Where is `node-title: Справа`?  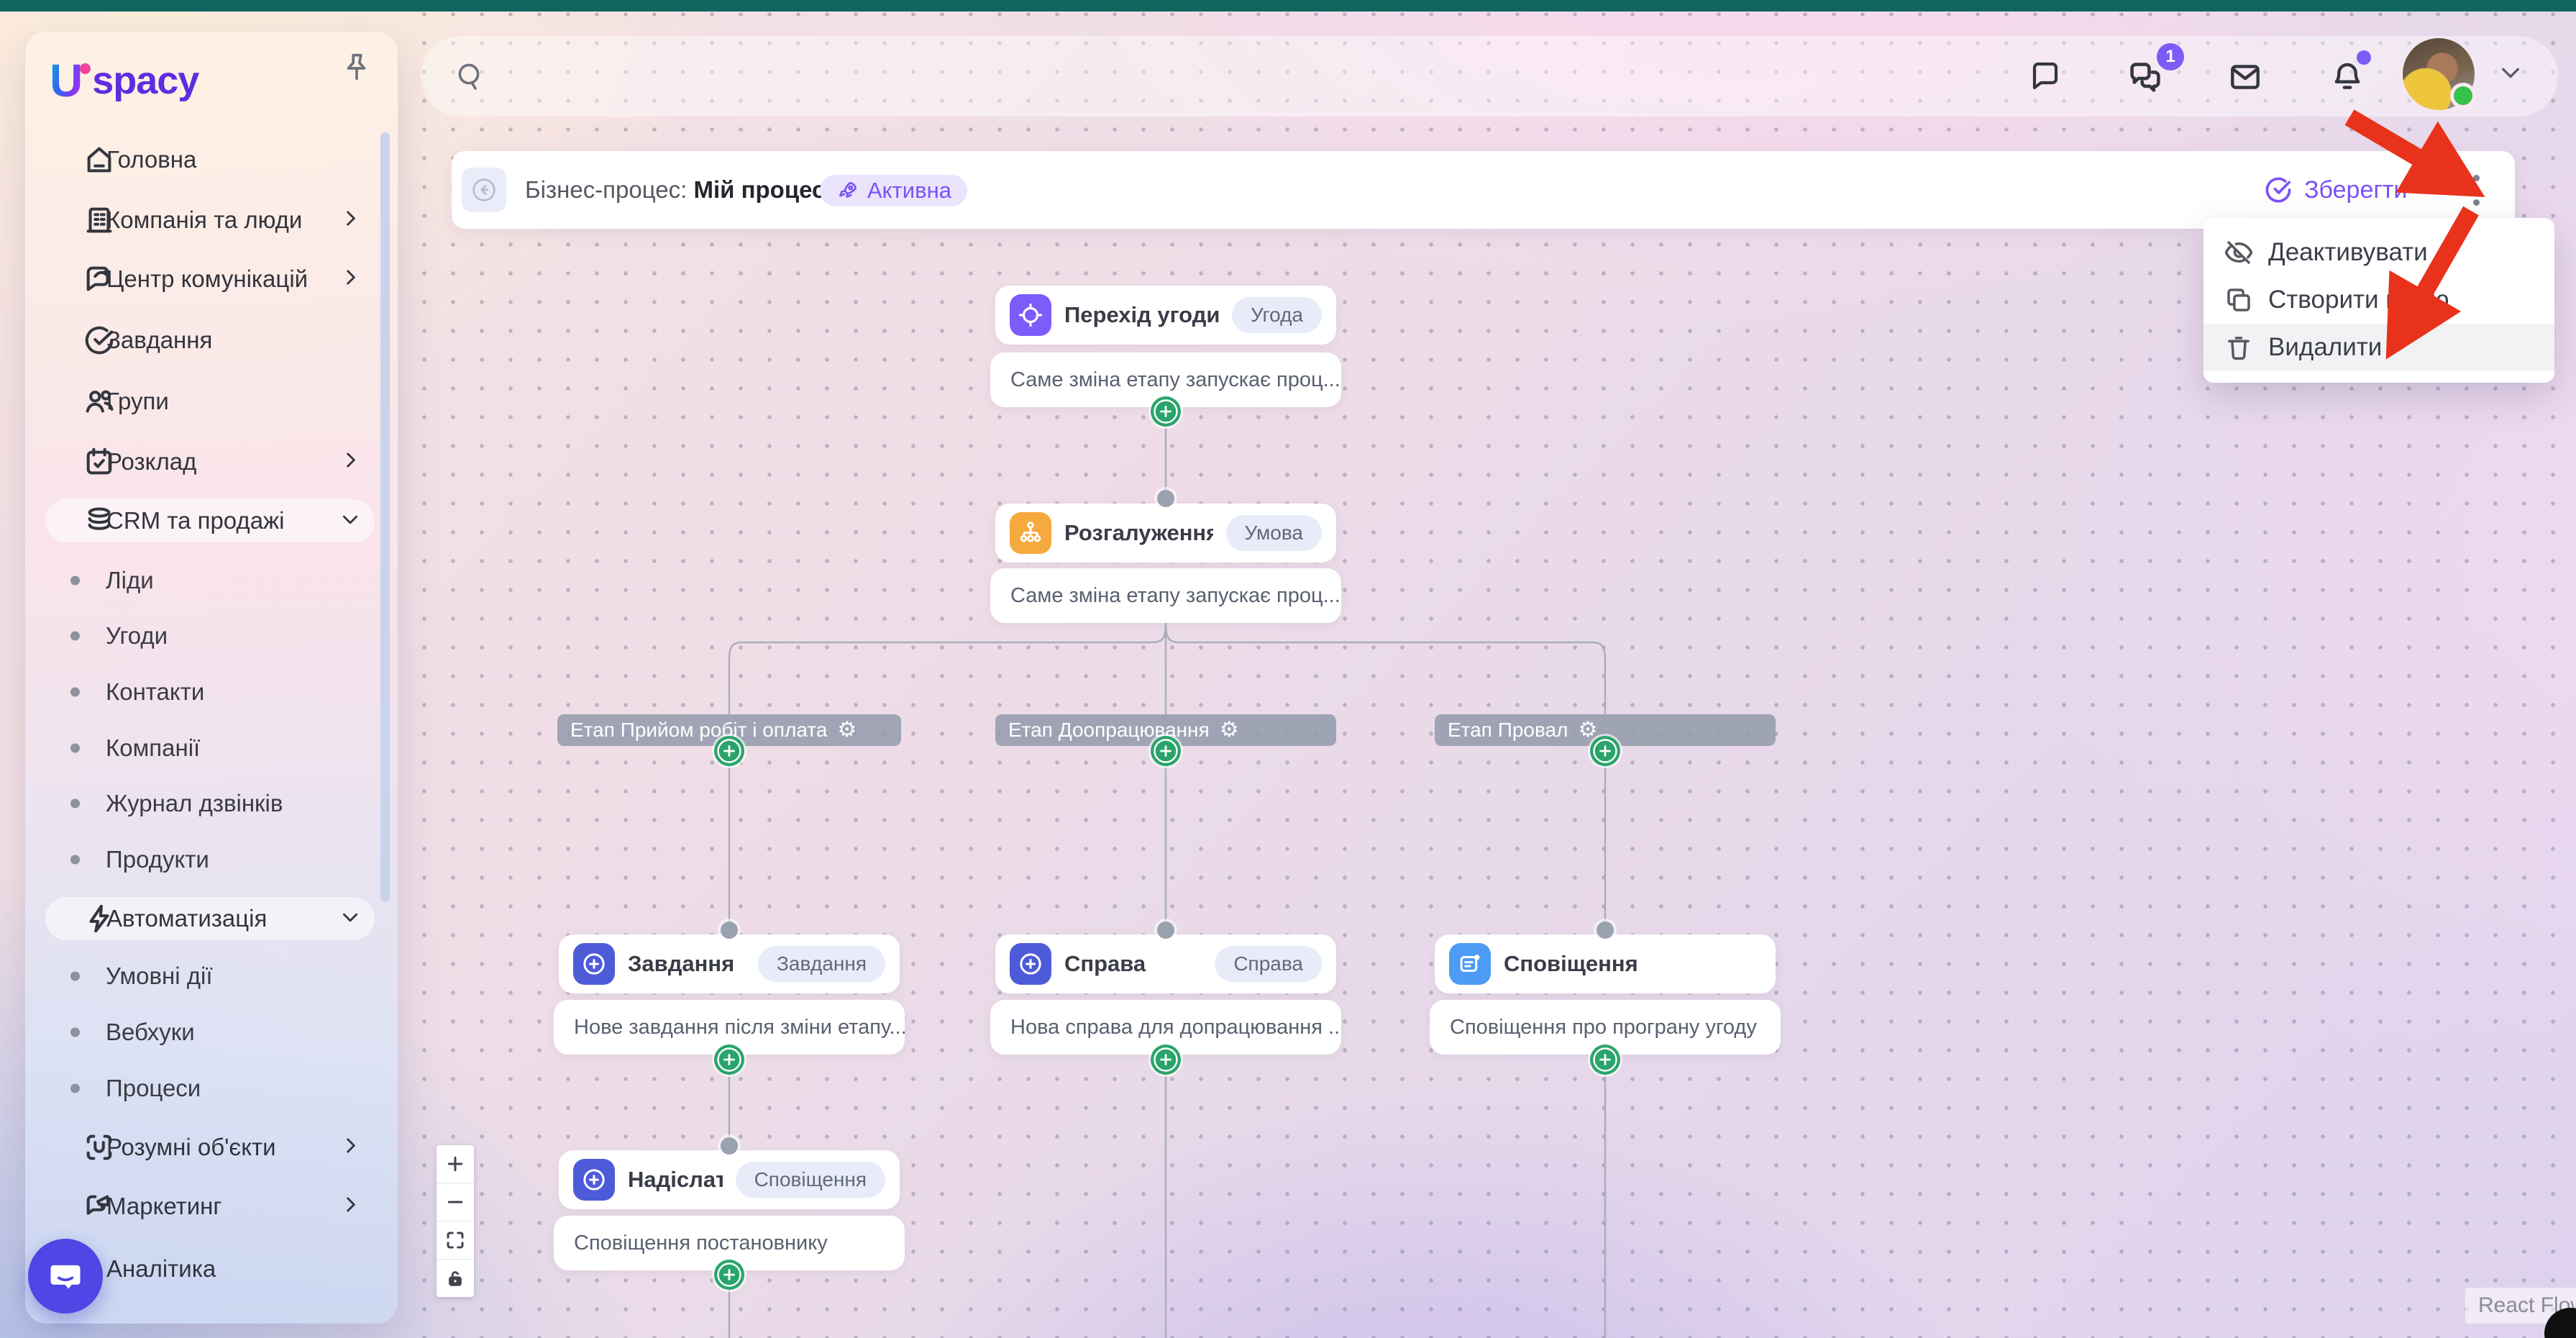
node-title: Справа is located at coordinates (1105, 964).